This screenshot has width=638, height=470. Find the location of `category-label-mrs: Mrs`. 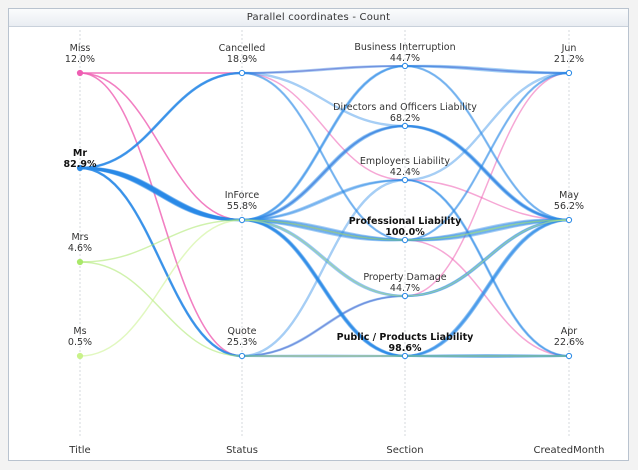

category-label-mrs: Mrs is located at coordinates (79, 237).